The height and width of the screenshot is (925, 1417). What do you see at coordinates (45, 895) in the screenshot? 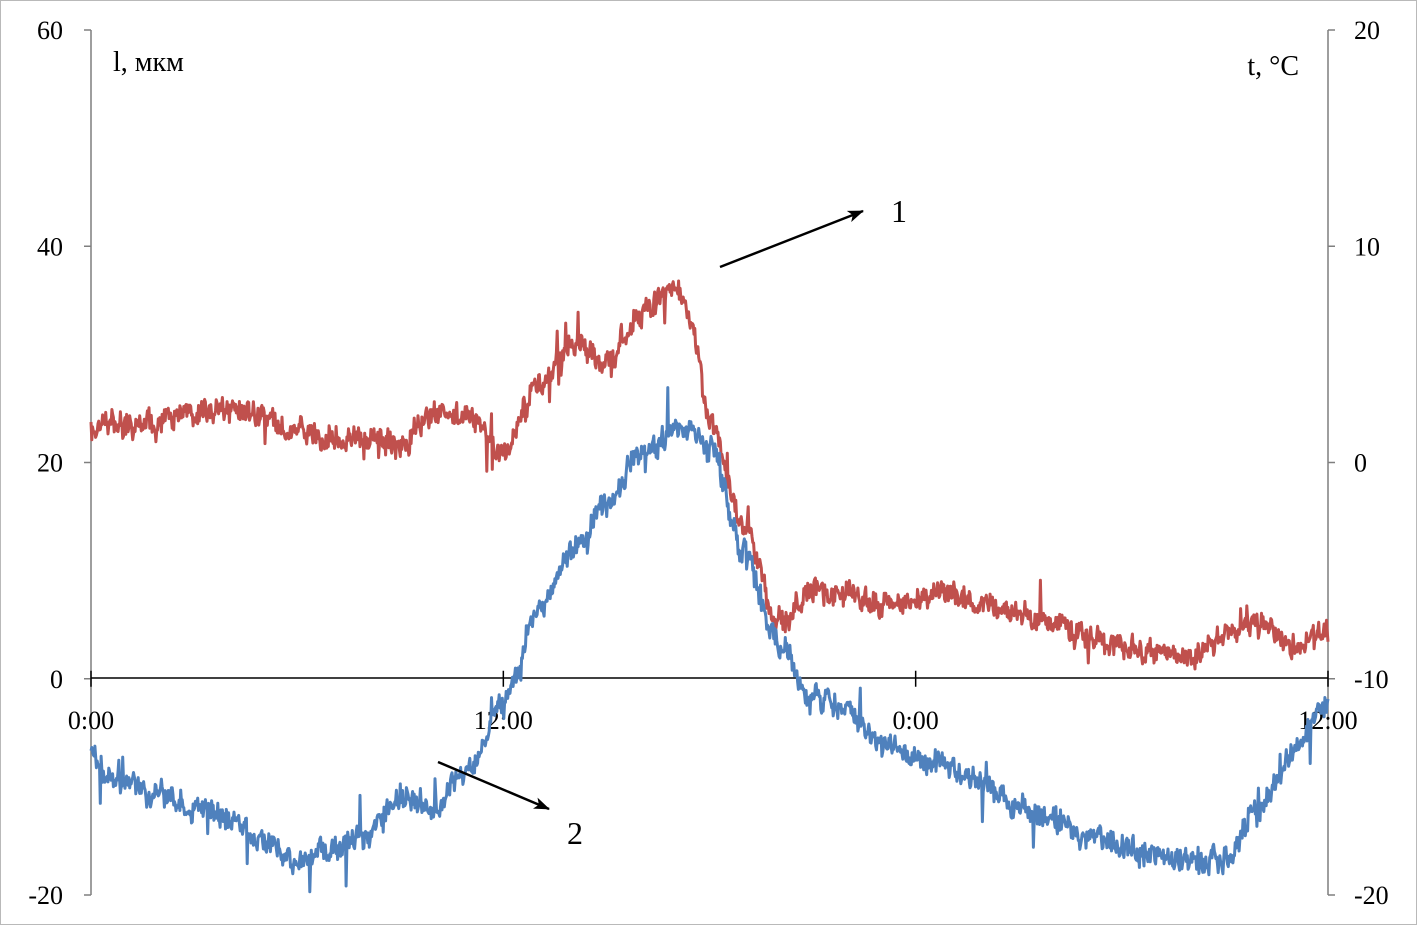
I see `left-tick-label: -20` at bounding box center [45, 895].